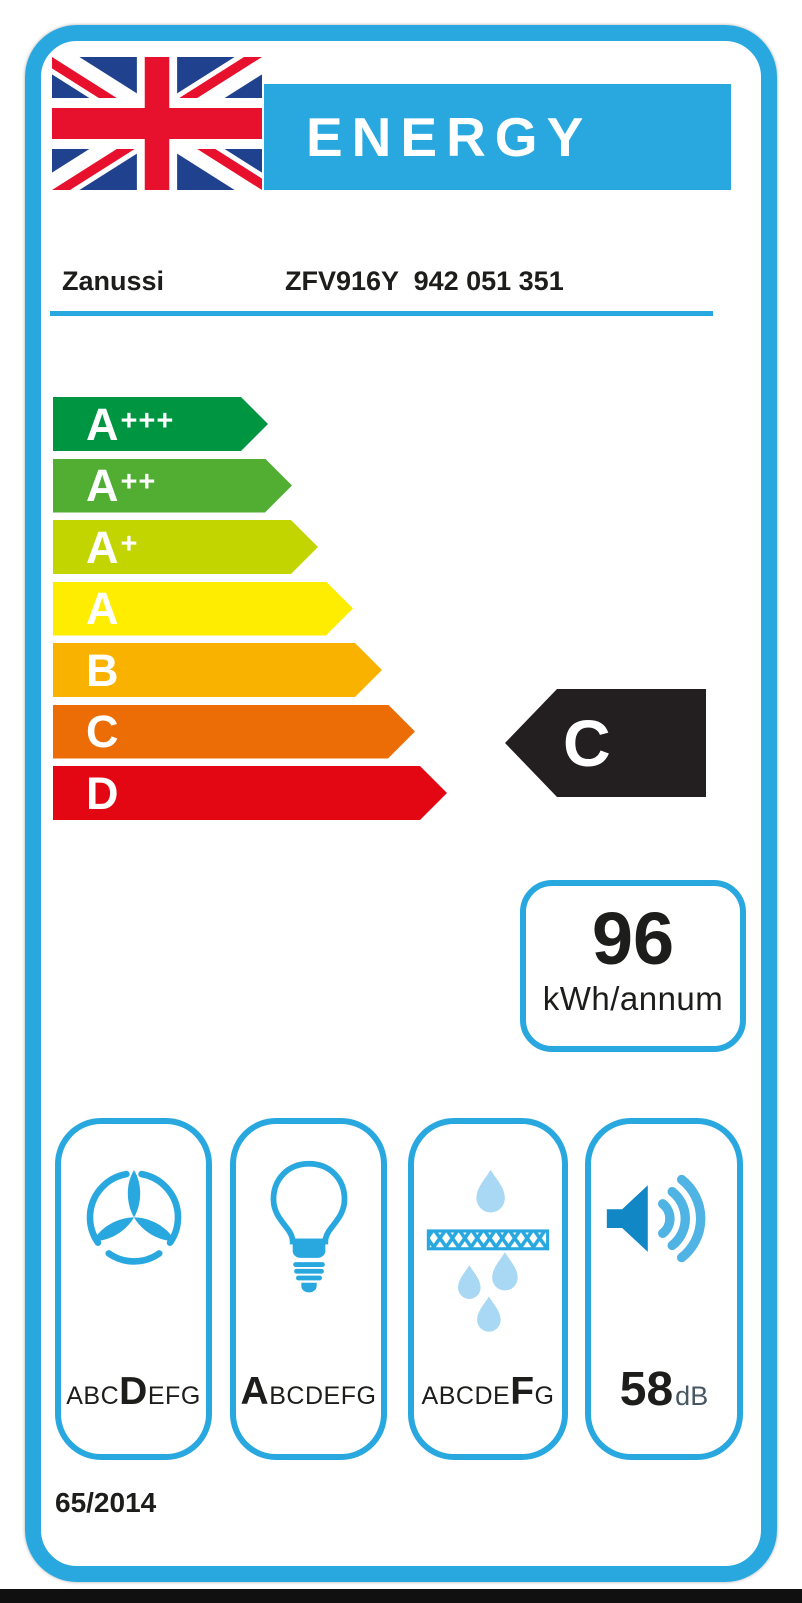  What do you see at coordinates (133, 1217) in the screenshot?
I see `fan-icon` at bounding box center [133, 1217].